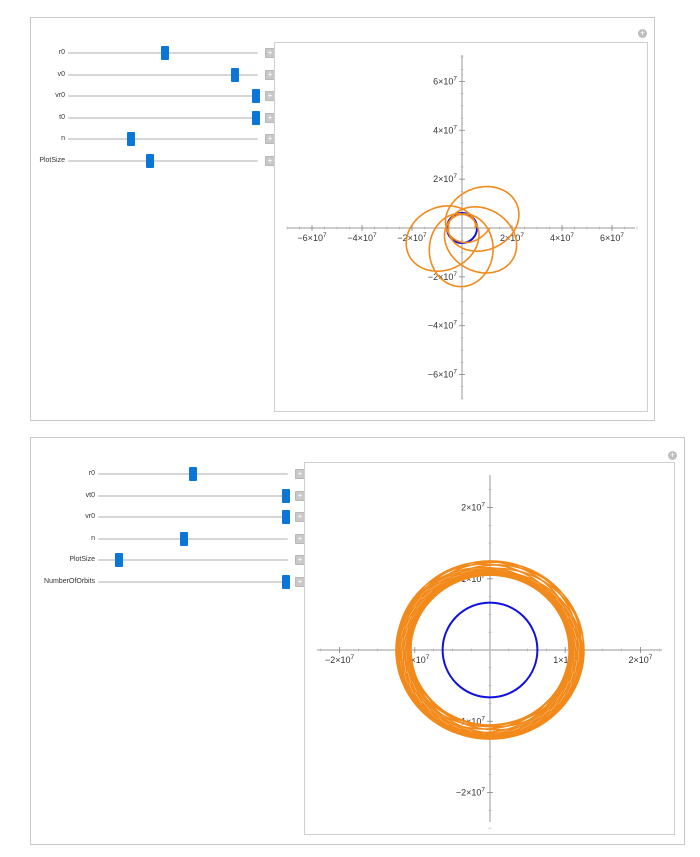  I want to click on slider-label: v0, so click(61, 74).